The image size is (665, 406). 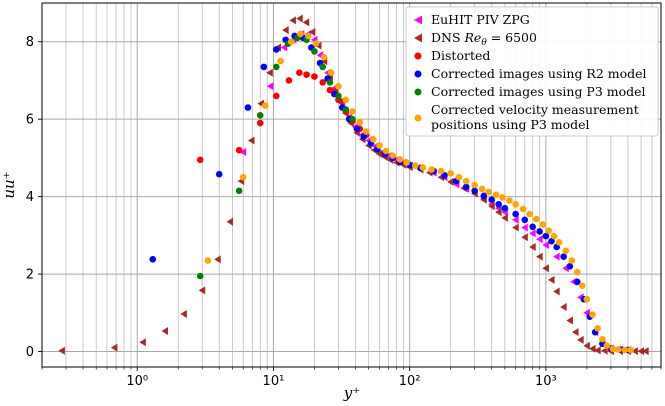 What do you see at coordinates (539, 73) in the screenshot?
I see `legend-label-r2: Corrected images using R2 model` at bounding box center [539, 73].